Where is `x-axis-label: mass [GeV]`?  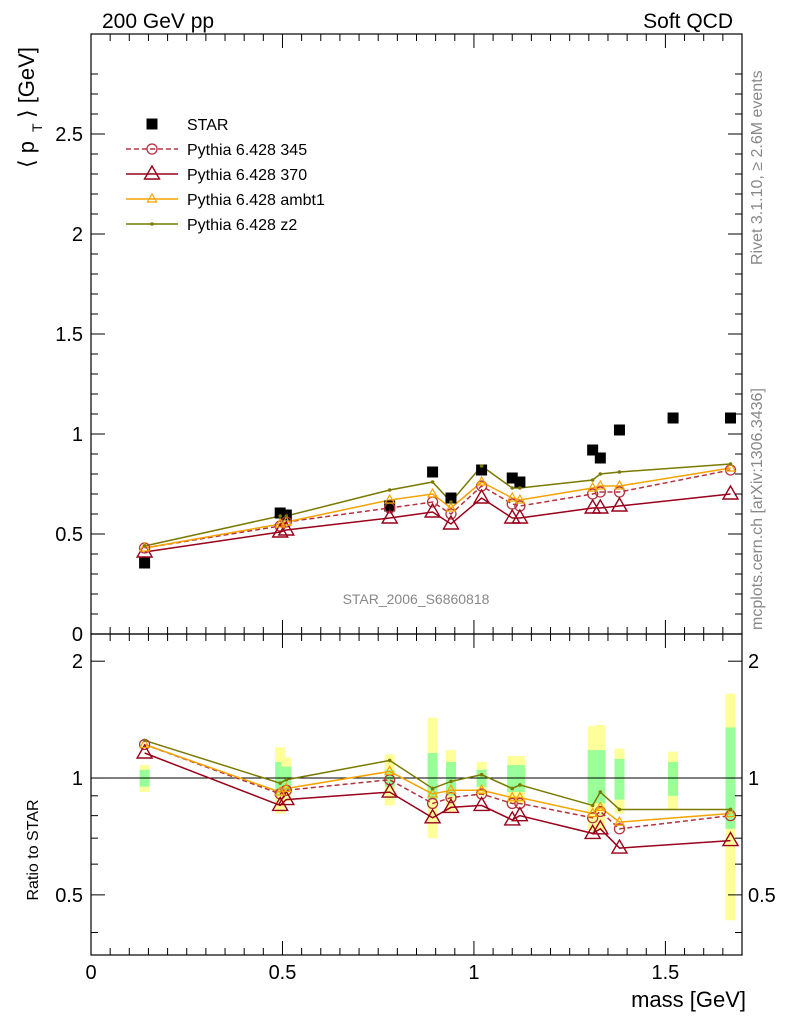
x-axis-label: mass [GeV] is located at coordinates (688, 999).